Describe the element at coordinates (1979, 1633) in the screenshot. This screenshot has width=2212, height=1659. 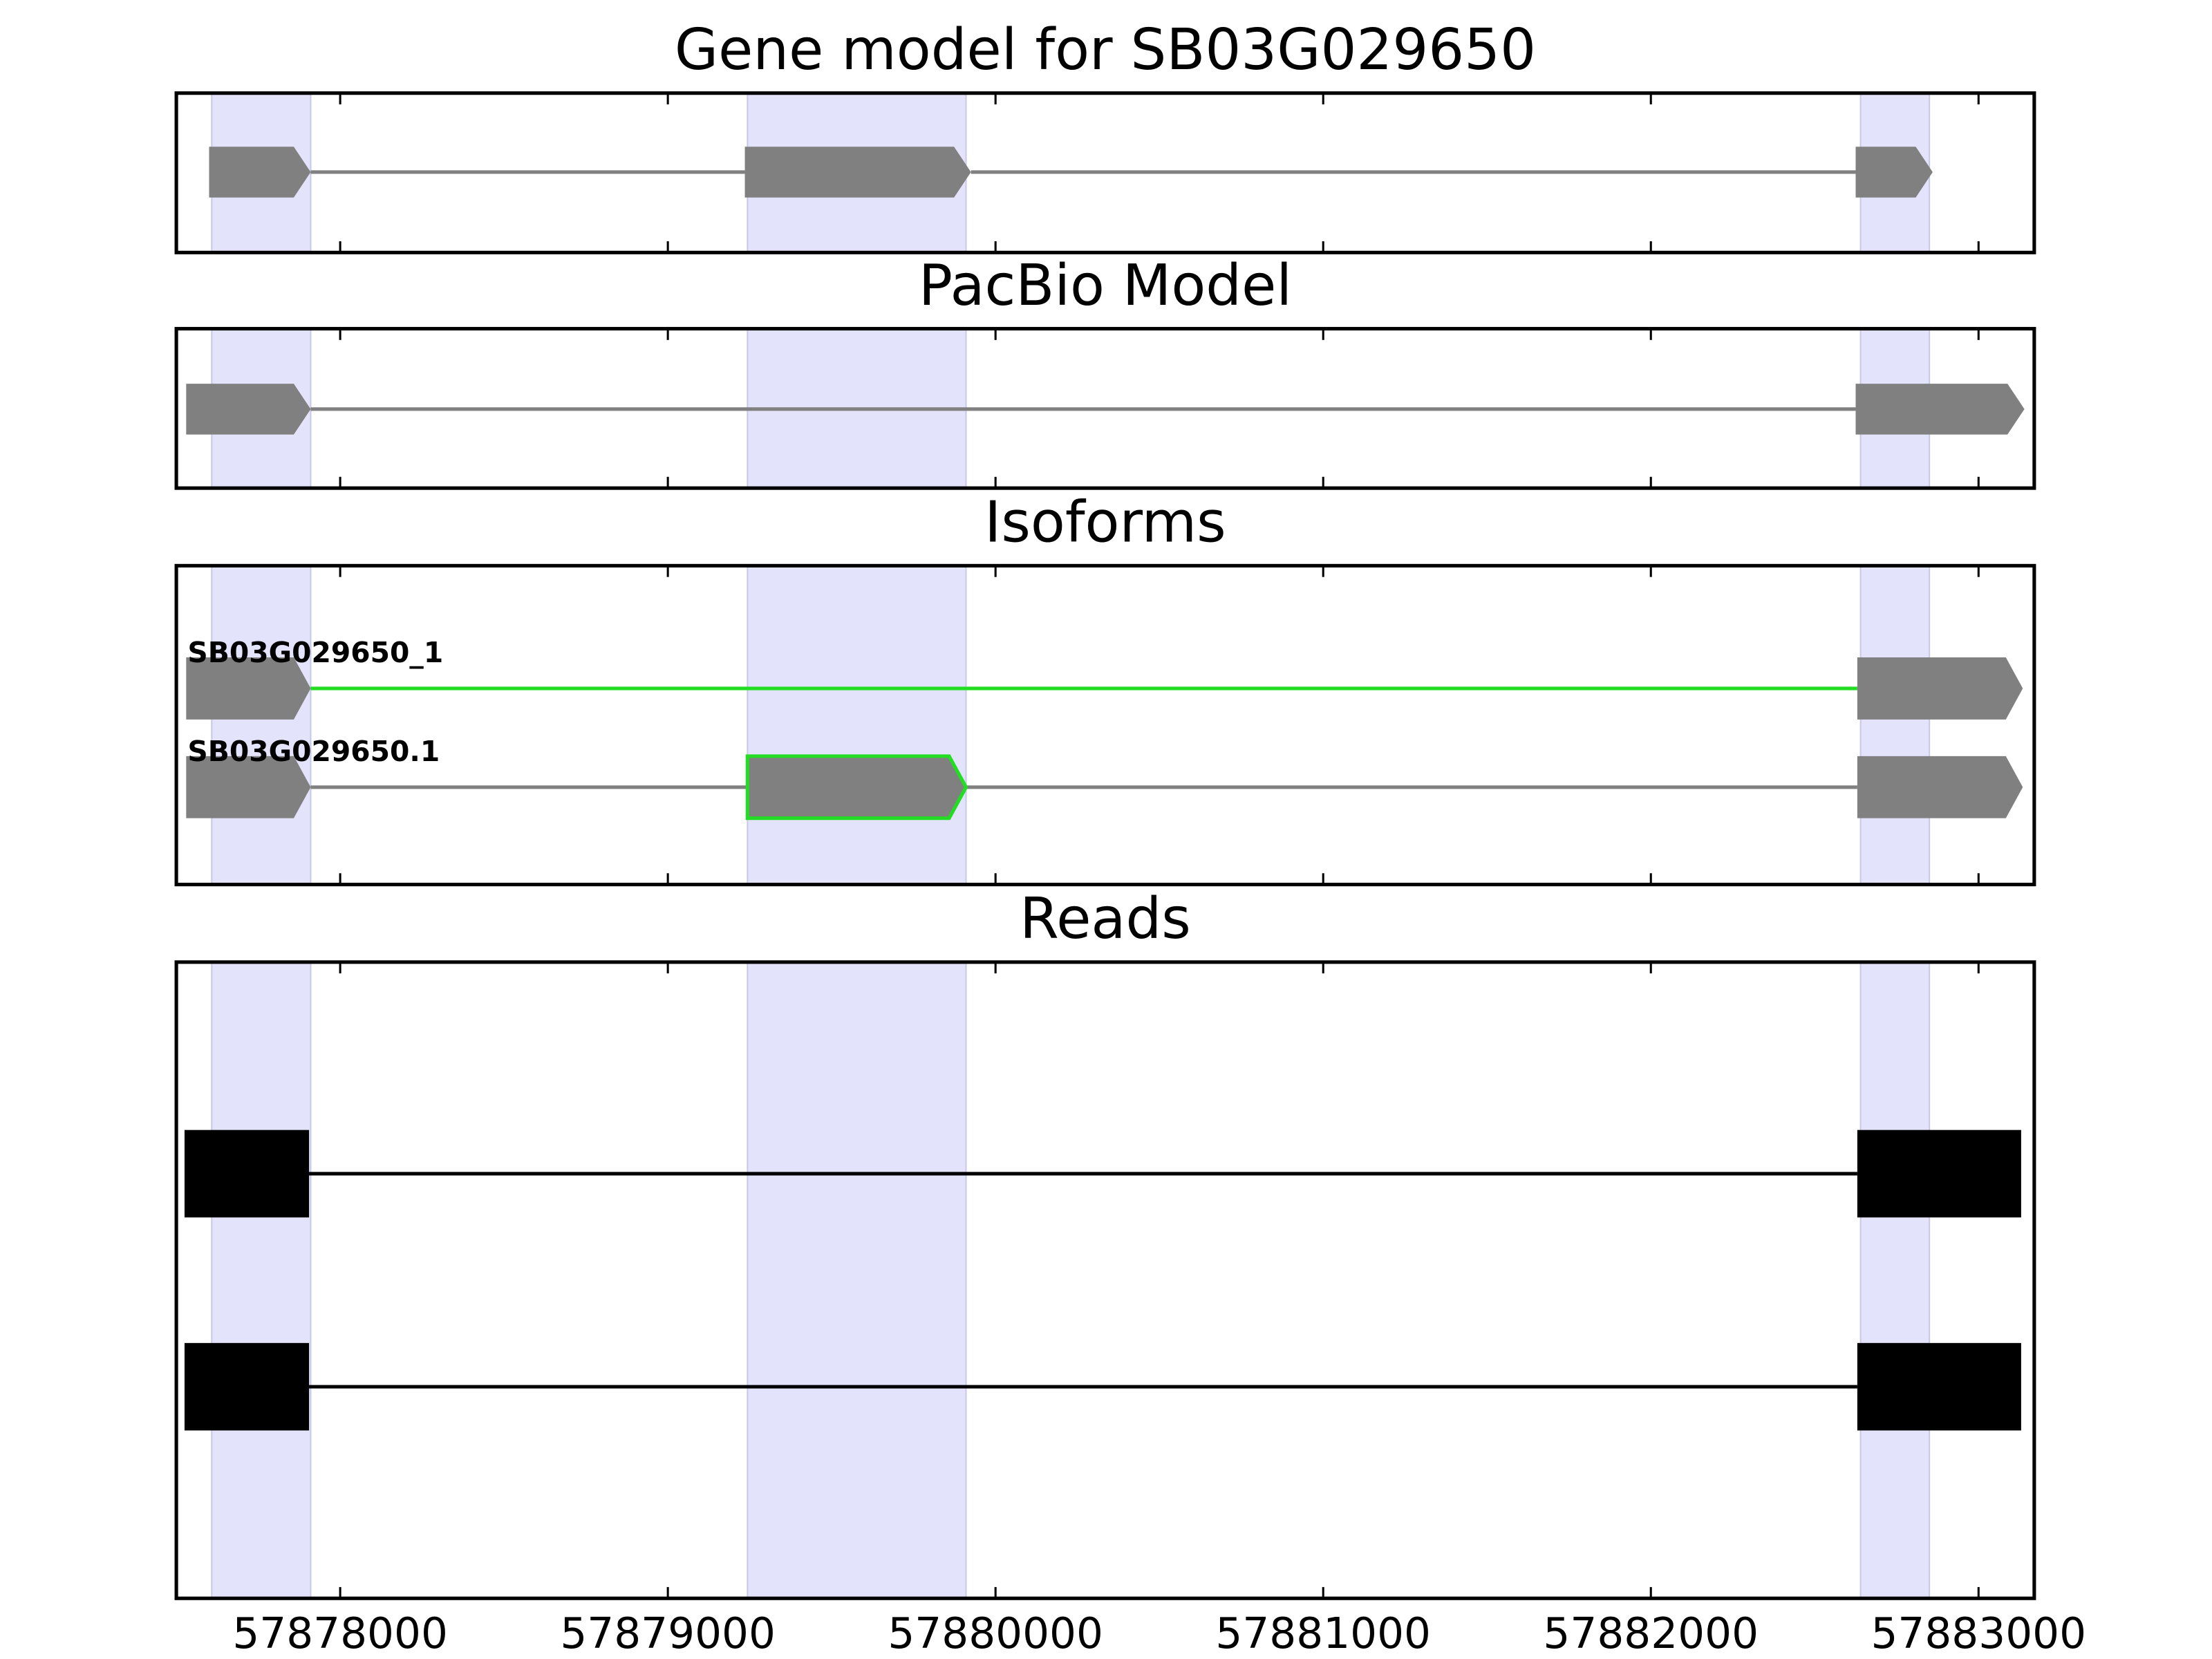
I see `x-tick-label: 57883000` at that location.